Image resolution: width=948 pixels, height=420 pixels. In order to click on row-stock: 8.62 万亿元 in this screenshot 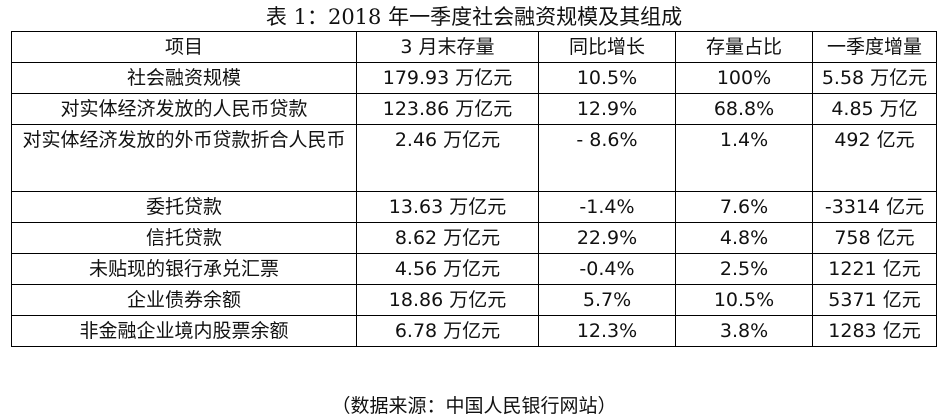, I will do `click(447, 238)`.